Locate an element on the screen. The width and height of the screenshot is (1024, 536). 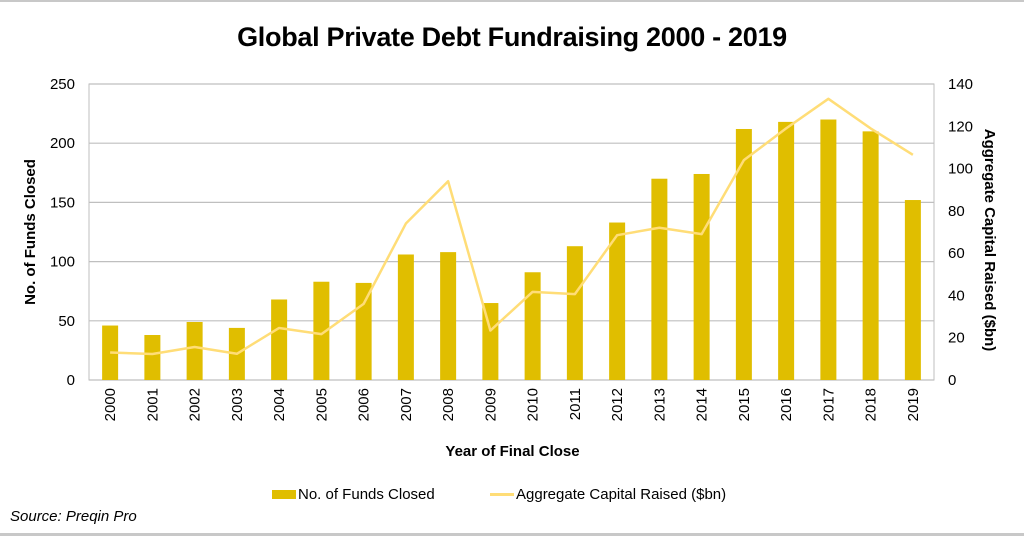
x-tick-label: 2007 is located at coordinates (406, 404).